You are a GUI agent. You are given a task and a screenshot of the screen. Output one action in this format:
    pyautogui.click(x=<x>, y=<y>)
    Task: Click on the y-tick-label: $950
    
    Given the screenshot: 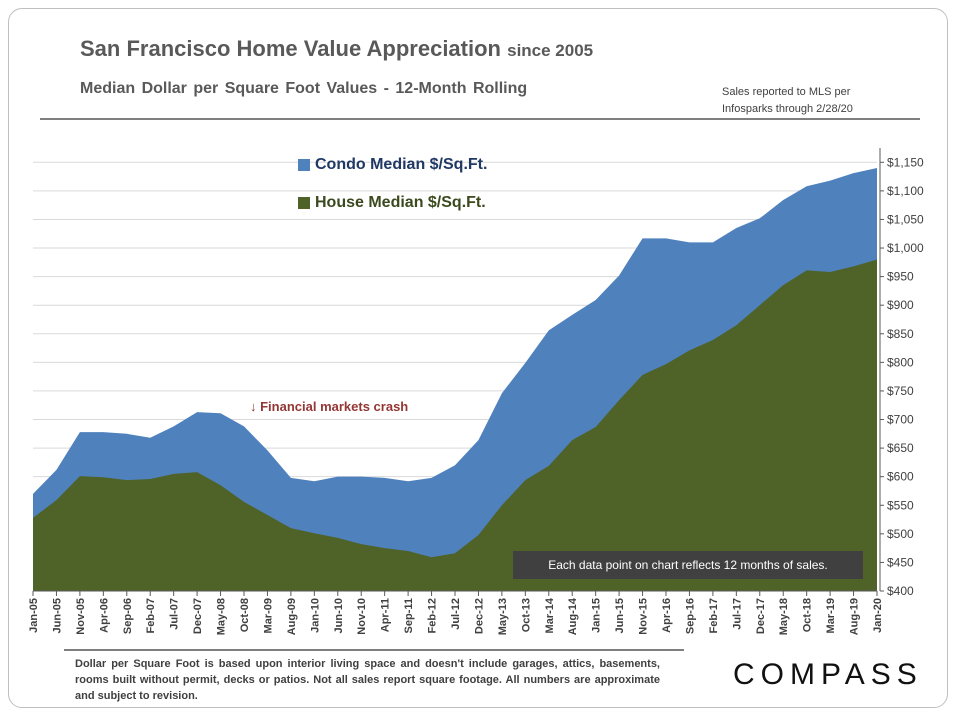 What is the action you would take?
    pyautogui.click(x=900, y=277)
    